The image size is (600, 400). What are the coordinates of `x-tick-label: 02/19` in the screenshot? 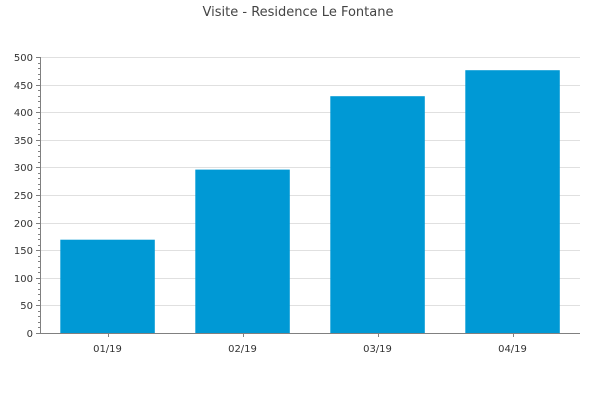 It's located at (242, 349).